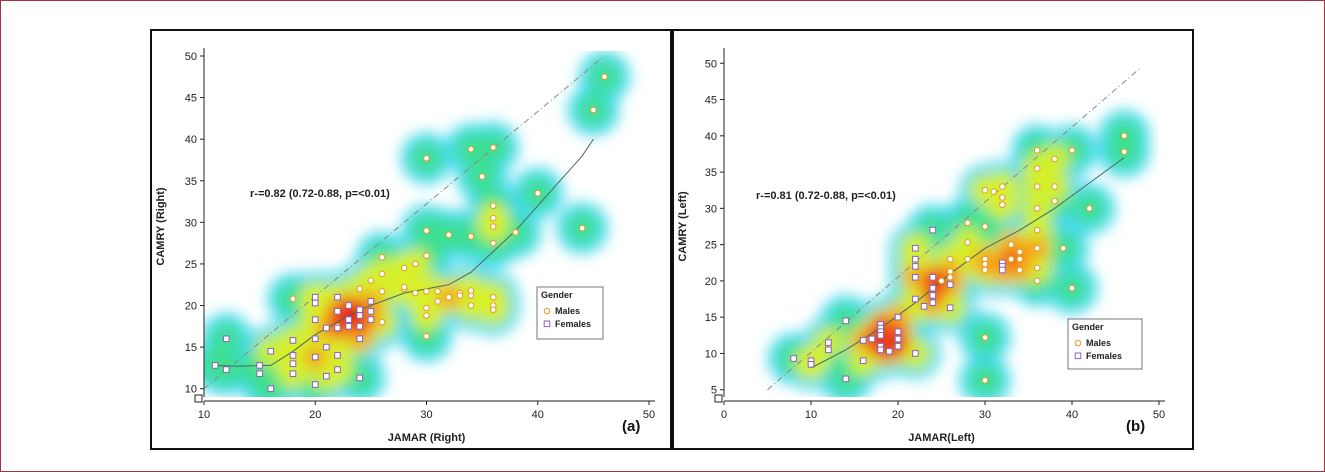  Describe the element at coordinates (1088, 327) in the screenshot. I see `legend-title: Gender` at that location.